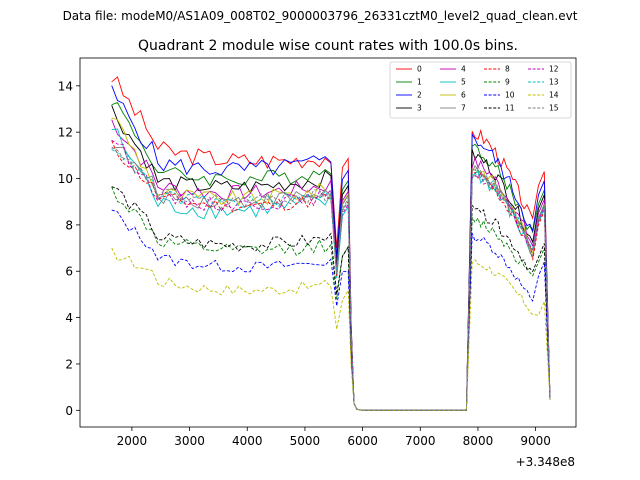 This screenshot has width=640, height=480. I want to click on legend-label-10: 10, so click(510, 95).